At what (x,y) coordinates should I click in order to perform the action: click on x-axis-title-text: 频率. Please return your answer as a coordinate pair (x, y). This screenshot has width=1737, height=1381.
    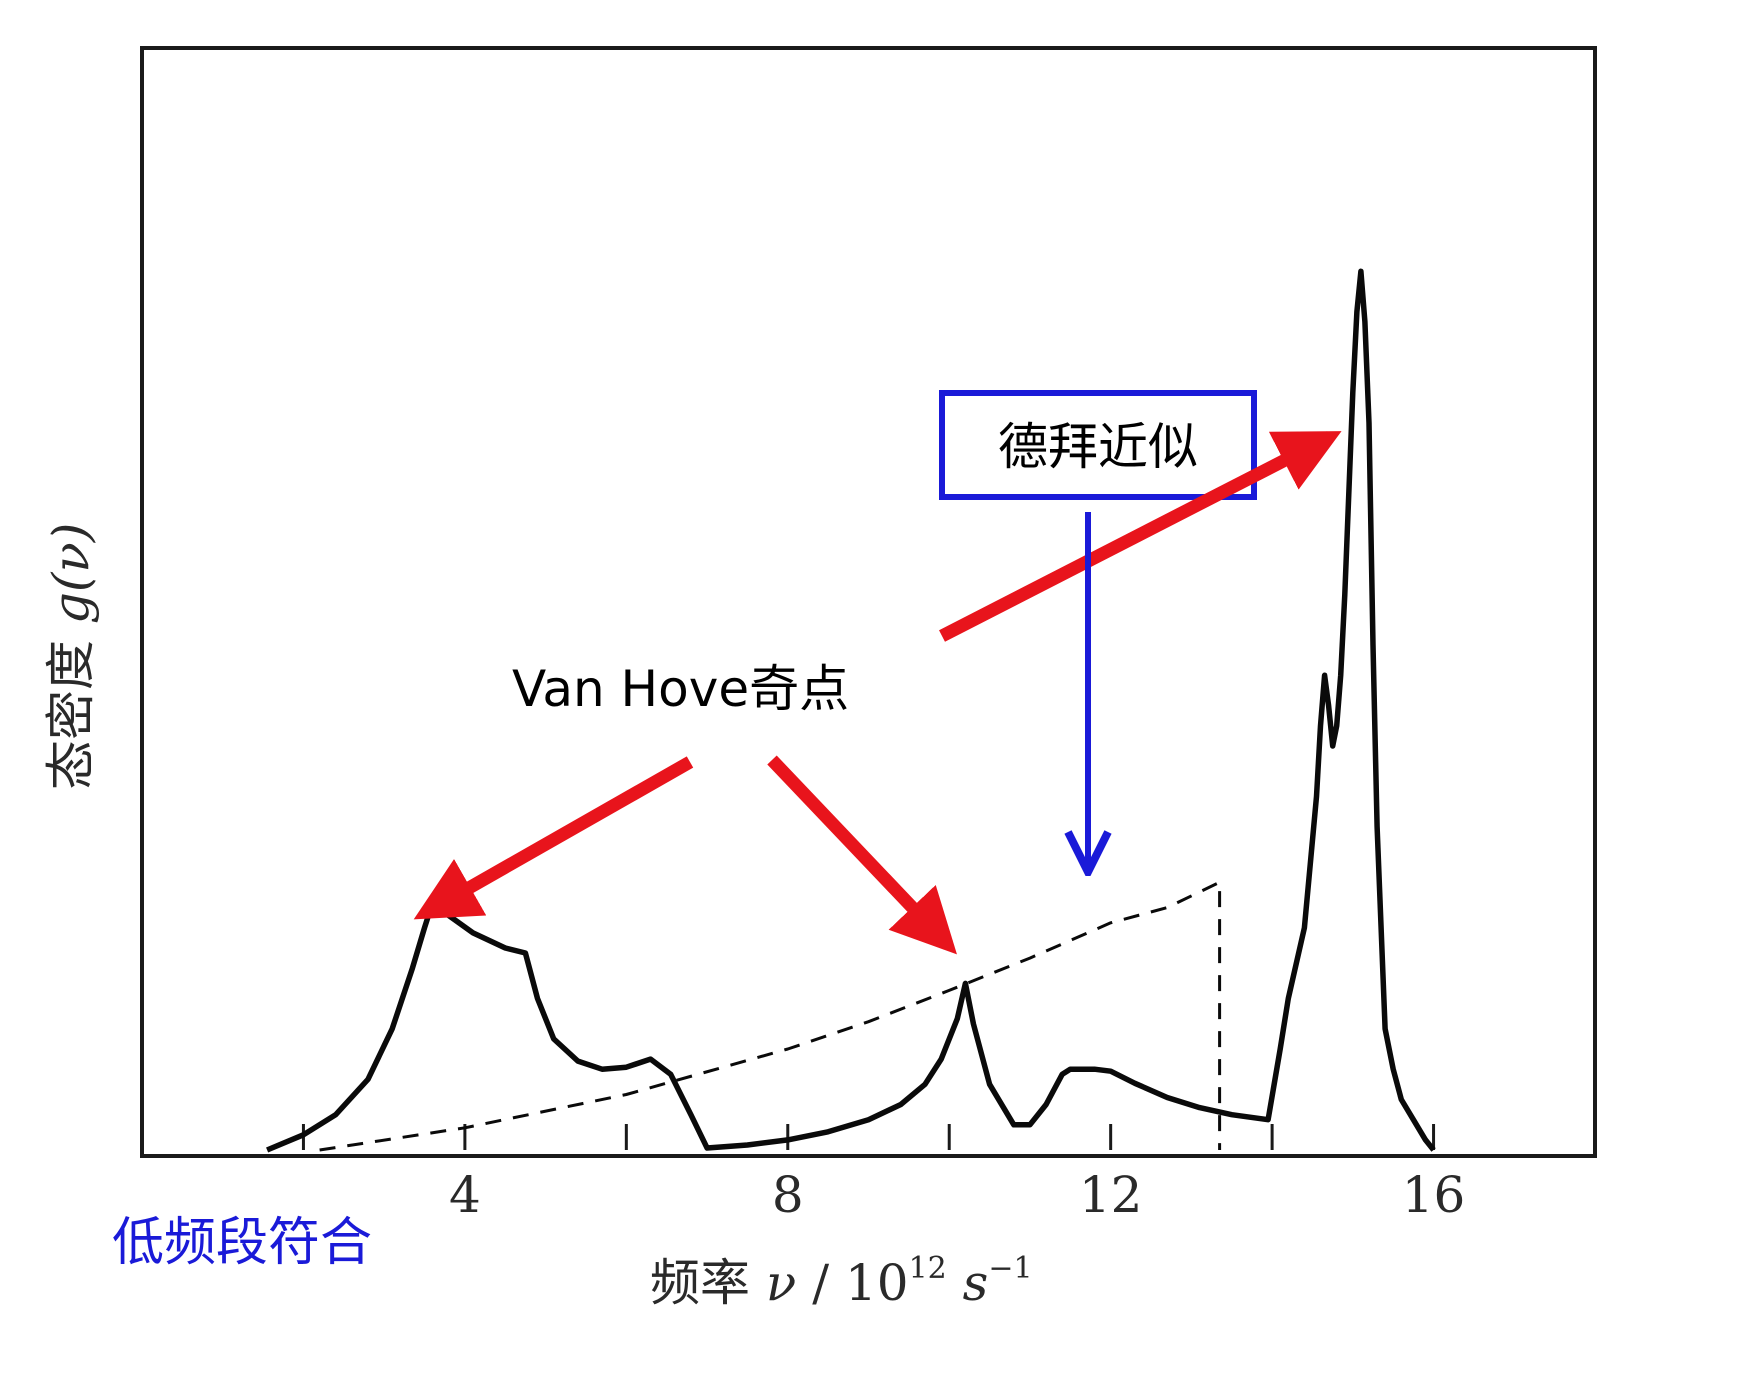
    Looking at the image, I should click on (708, 1283).